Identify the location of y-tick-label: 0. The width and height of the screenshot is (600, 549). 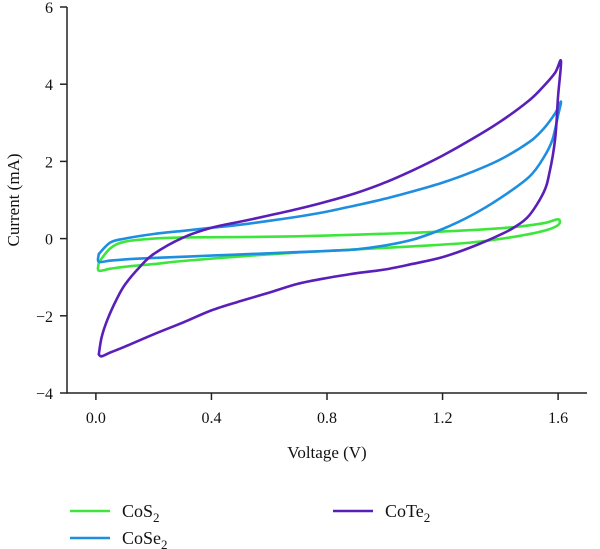
(49, 240).